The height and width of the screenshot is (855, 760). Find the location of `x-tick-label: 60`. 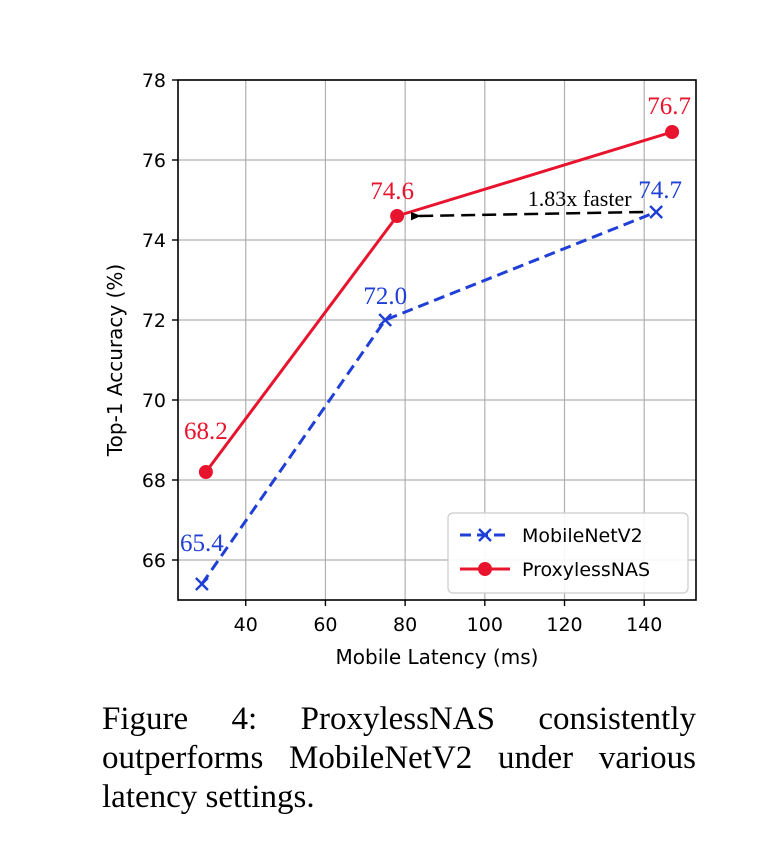

x-tick-label: 60 is located at coordinates (325, 625).